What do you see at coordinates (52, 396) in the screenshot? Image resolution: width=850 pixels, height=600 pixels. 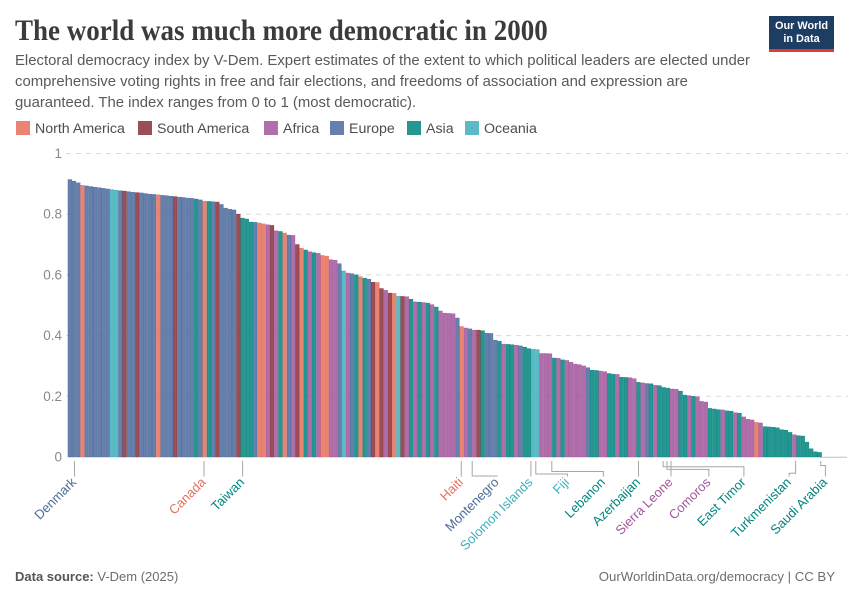 I see `svg-text: 0.2` at bounding box center [52, 396].